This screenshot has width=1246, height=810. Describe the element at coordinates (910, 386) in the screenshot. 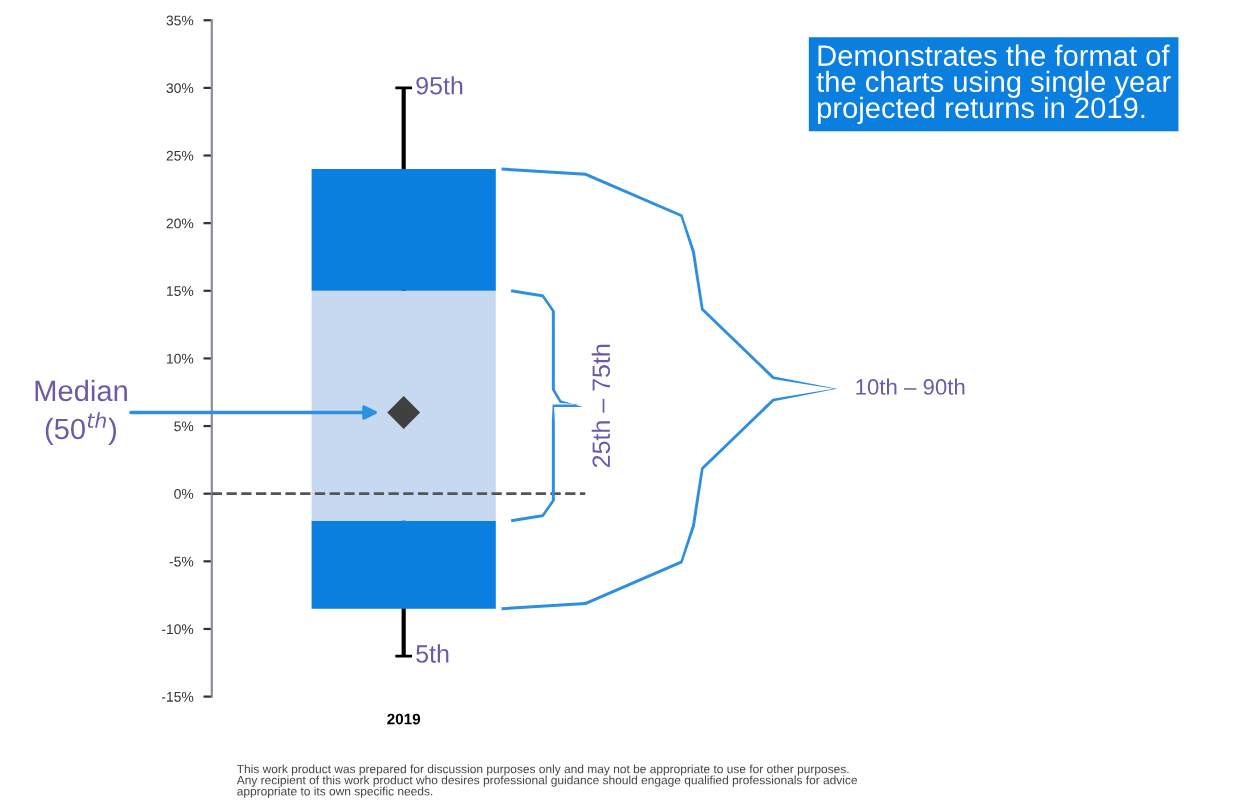

I see `text: 10th – 90th` at that location.